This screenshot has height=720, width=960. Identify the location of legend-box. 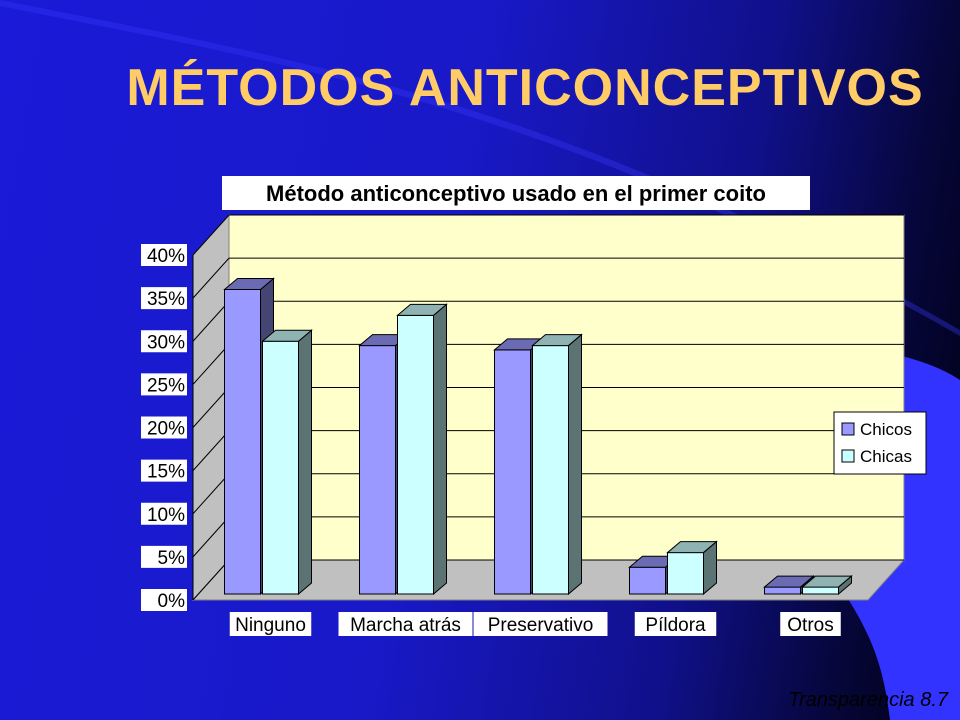
(880, 443).